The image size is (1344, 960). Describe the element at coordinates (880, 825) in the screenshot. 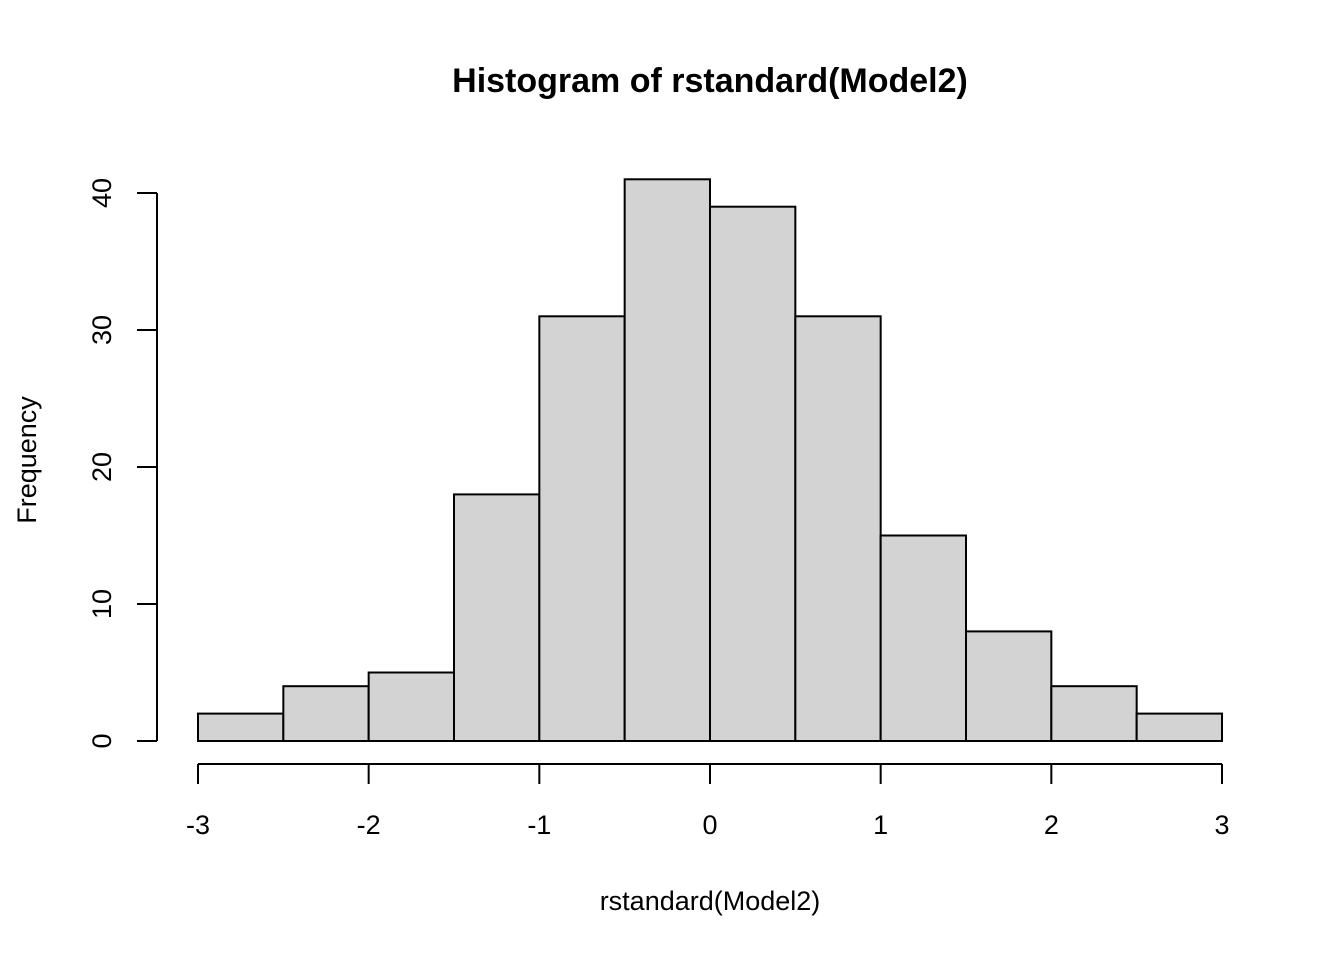

I see `x-tick-label: 1` at that location.